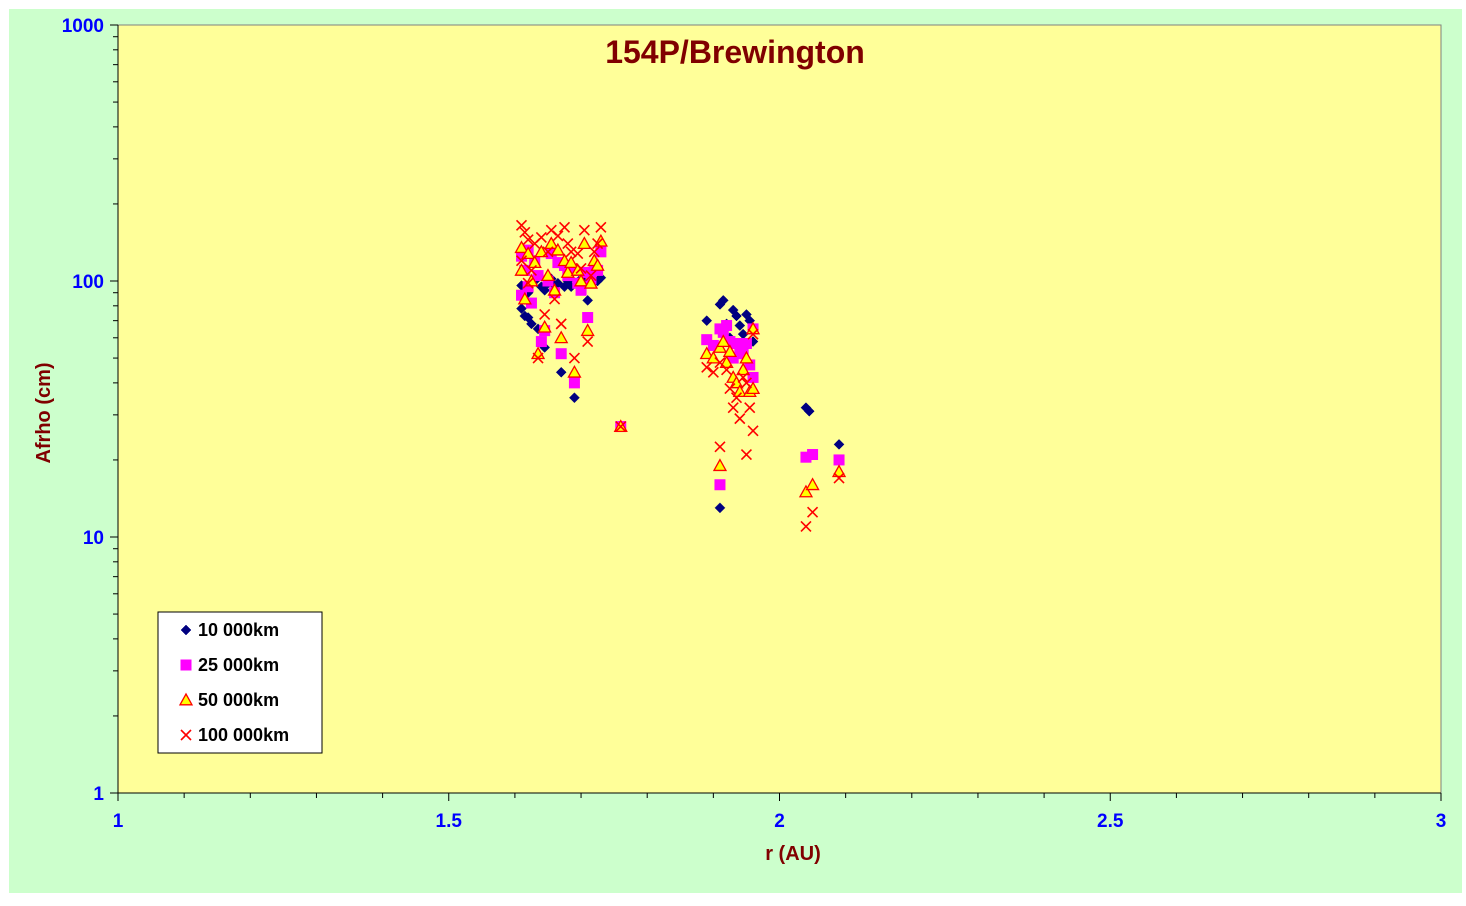 The width and height of the screenshot is (1466, 906). What do you see at coordinates (93, 538) in the screenshot?
I see `y-tick-label: 10` at bounding box center [93, 538].